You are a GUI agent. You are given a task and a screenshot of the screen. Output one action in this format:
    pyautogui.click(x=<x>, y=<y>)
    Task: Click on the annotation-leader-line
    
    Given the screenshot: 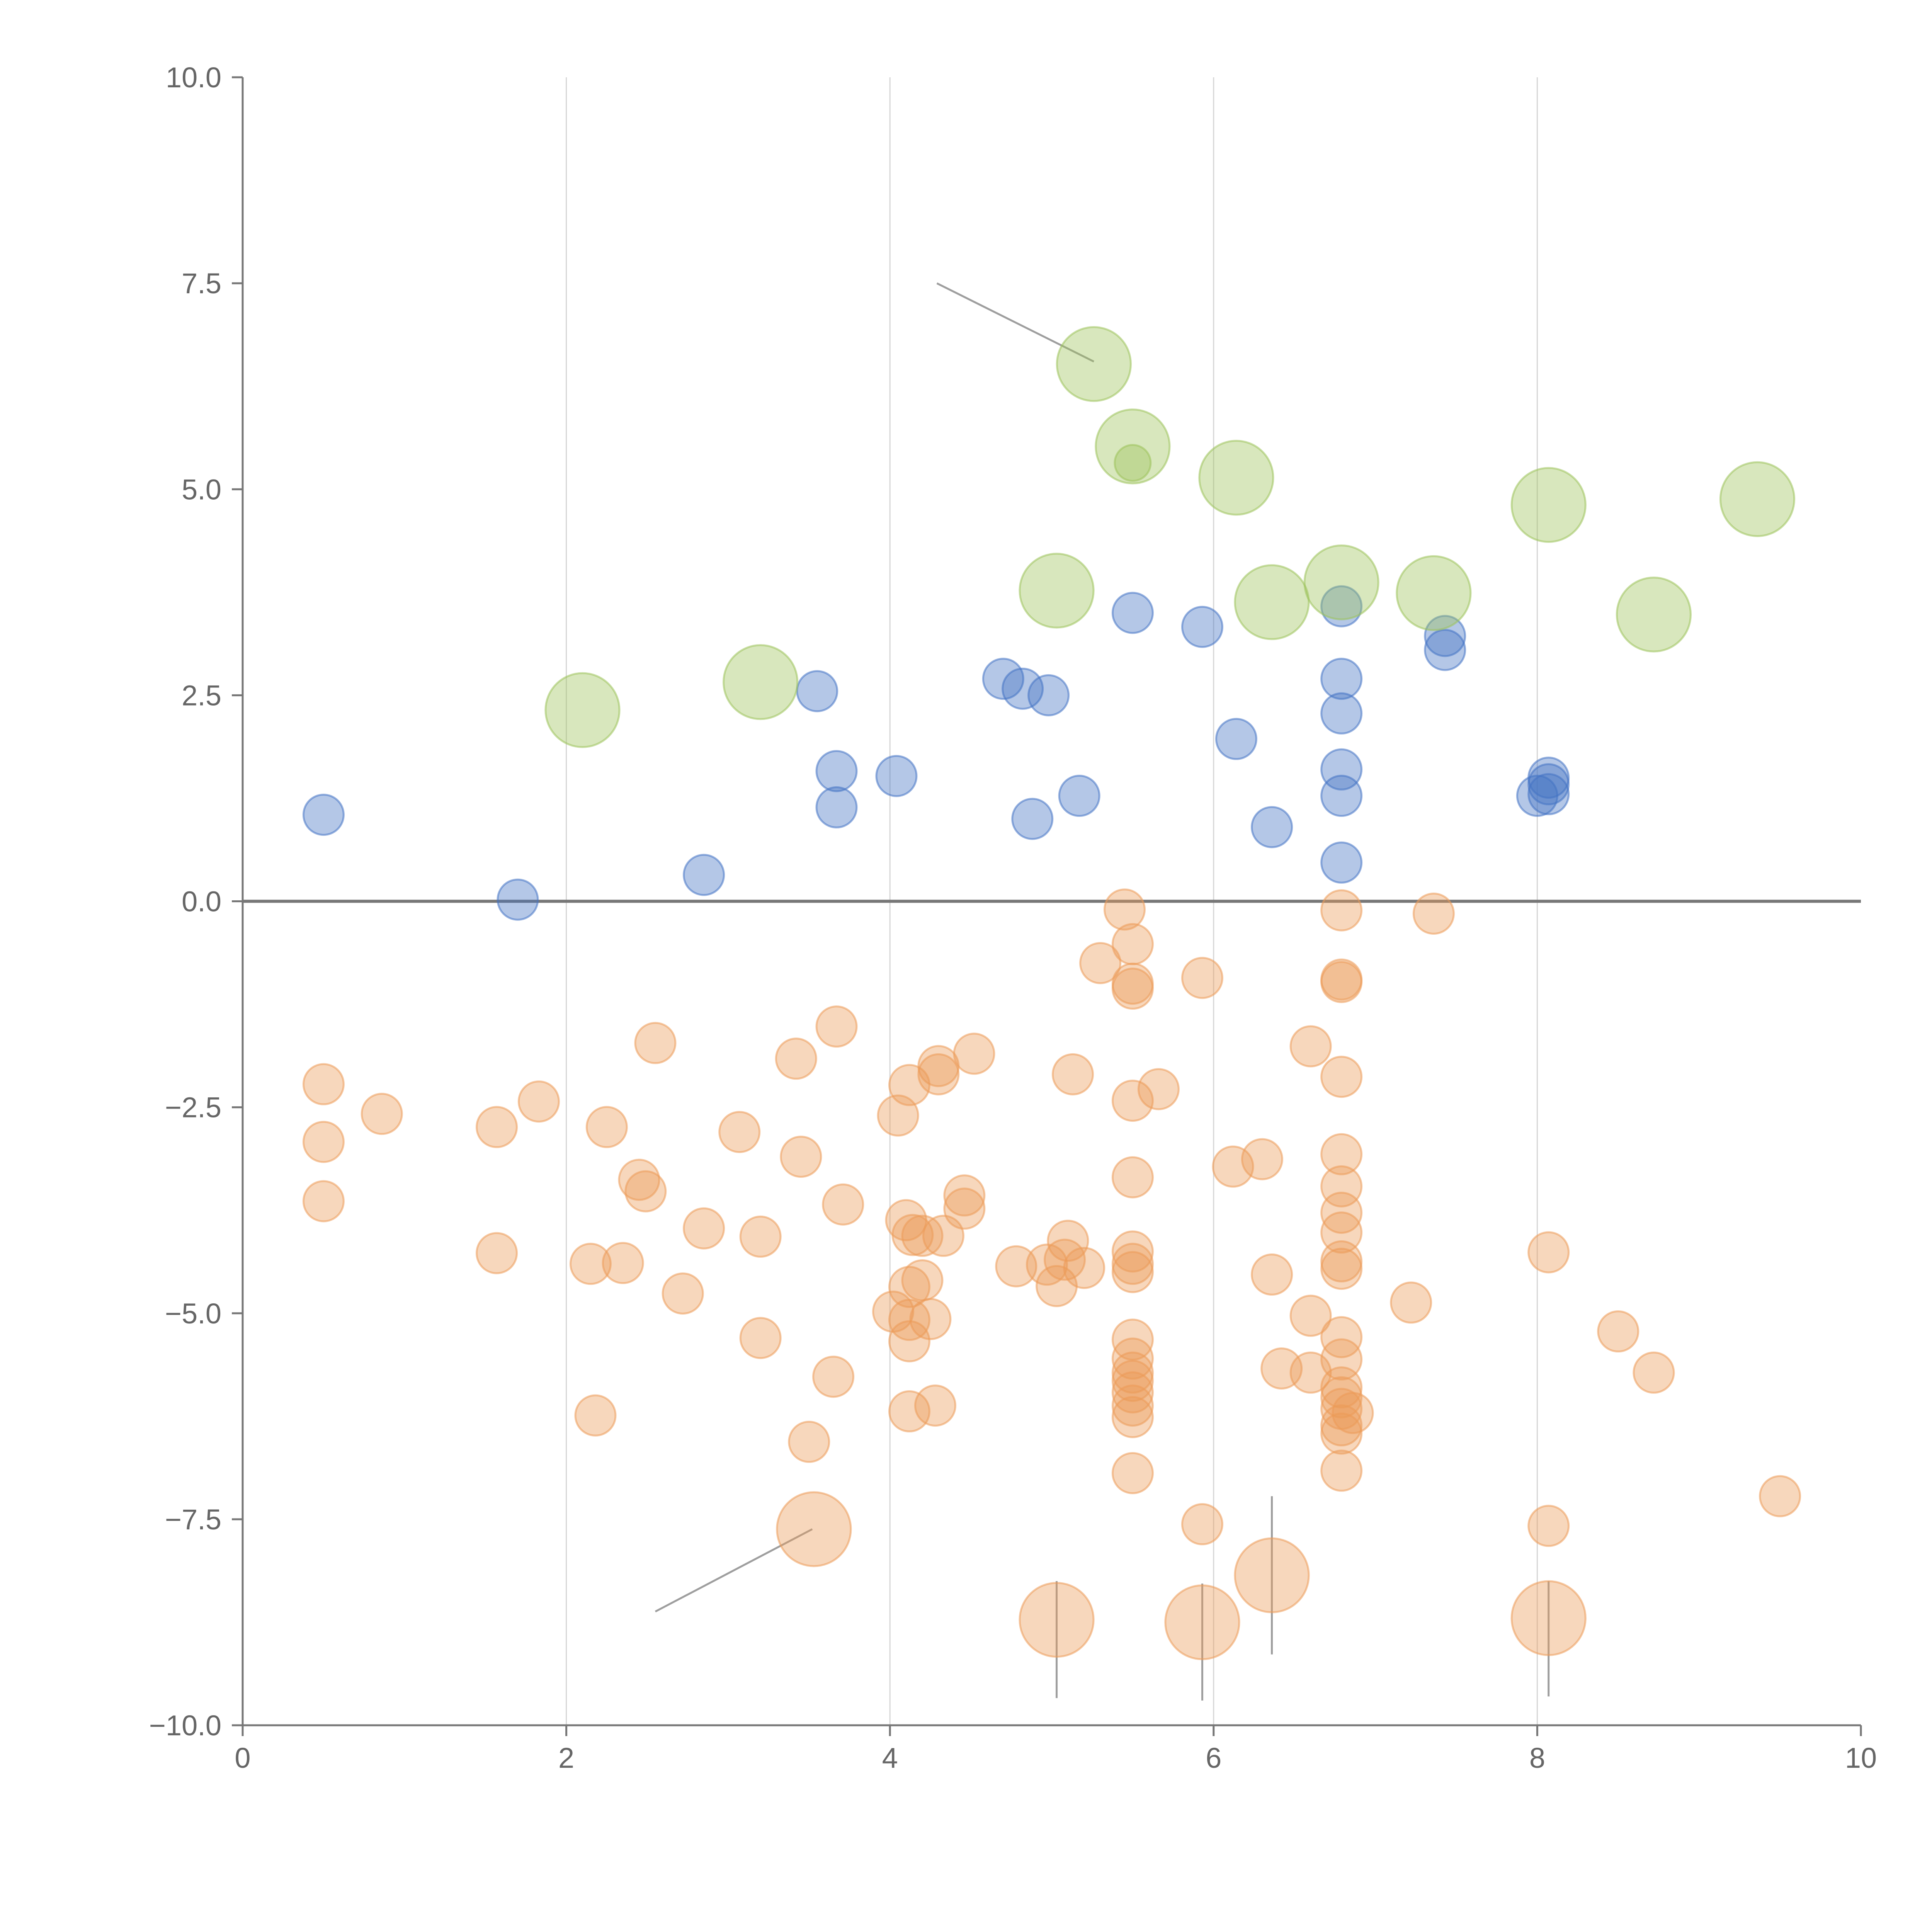 What is the action you would take?
    pyautogui.click(x=734, y=1570)
    